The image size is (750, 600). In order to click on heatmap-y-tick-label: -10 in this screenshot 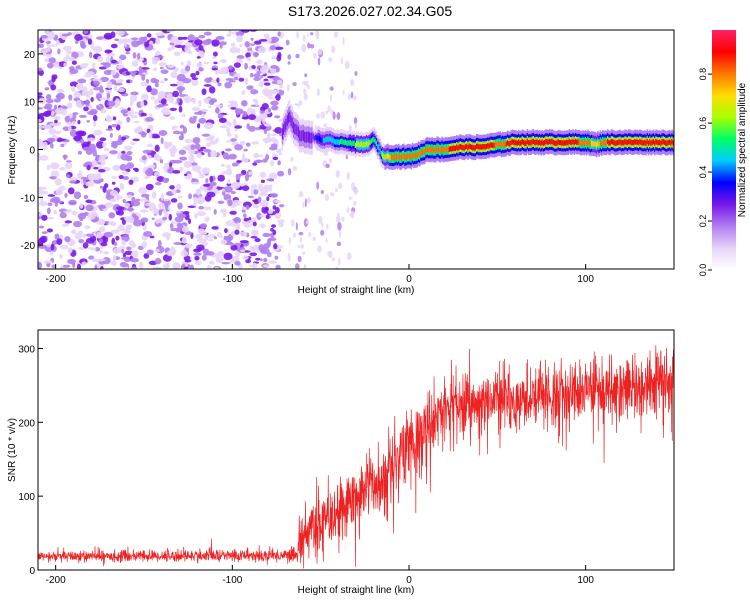, I will do `click(28, 198)`.